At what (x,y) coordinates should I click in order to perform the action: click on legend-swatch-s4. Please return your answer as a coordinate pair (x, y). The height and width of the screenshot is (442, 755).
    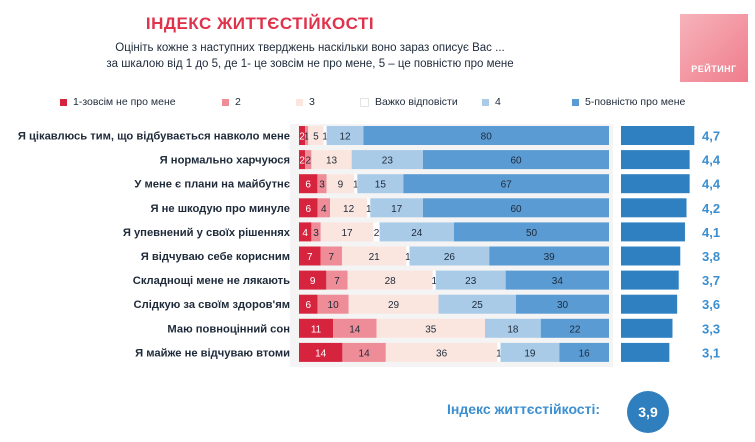
    Looking at the image, I should click on (485, 102).